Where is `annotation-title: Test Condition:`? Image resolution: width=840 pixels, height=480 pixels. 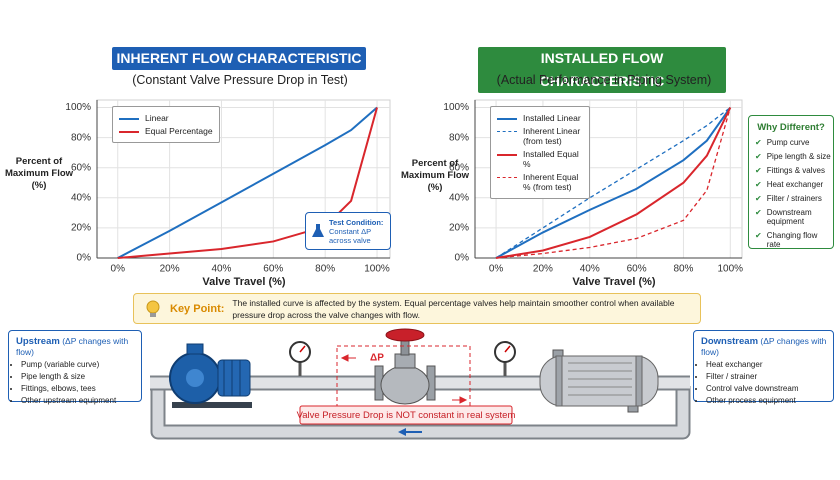
annotation-title: Test Condition: is located at coordinates (356, 222).